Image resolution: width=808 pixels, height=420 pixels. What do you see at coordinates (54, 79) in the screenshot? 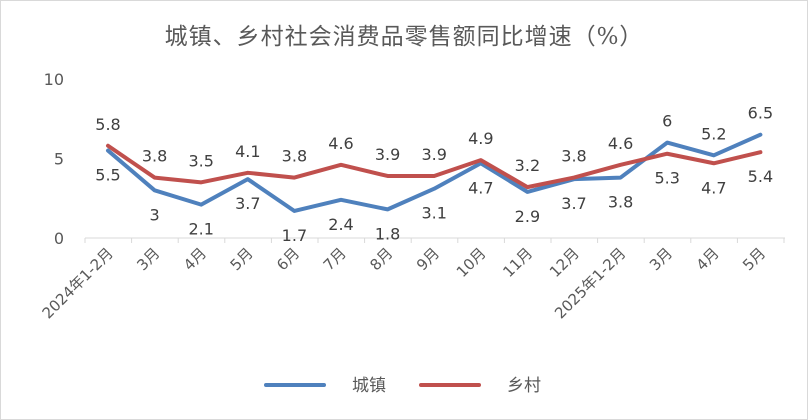
I see `y-tick-label: 10` at bounding box center [54, 79].